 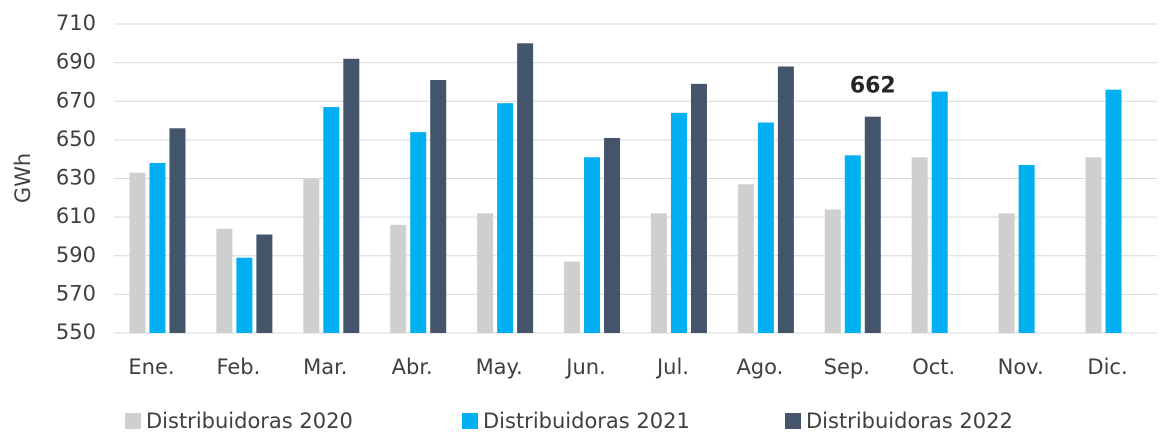 I want to click on x-tick-label: Ago., so click(x=759, y=367).